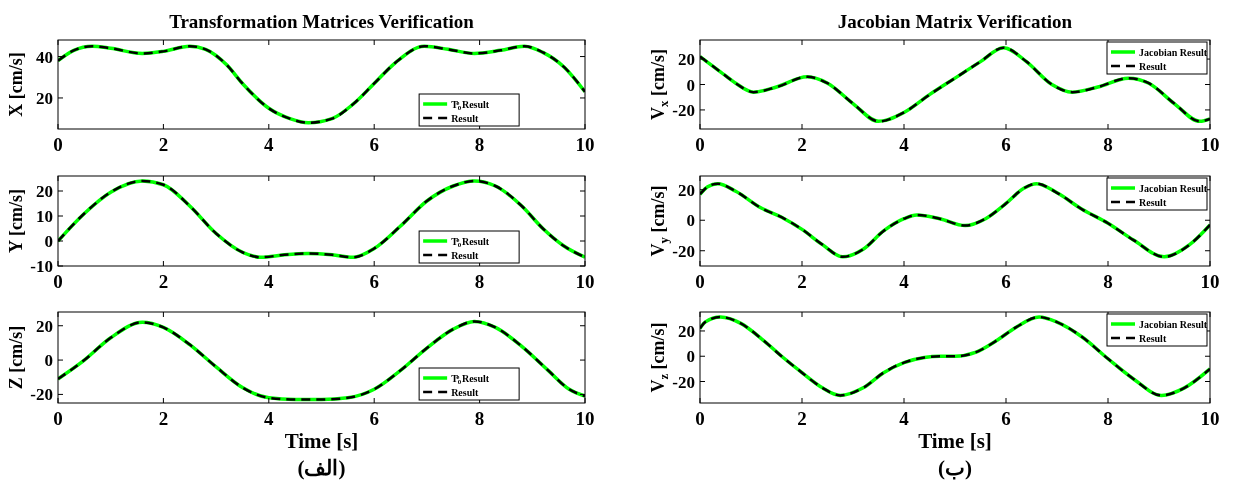 This screenshot has width=1236, height=493. Describe the element at coordinates (321, 468) in the screenshot. I see `text: (الف)` at that location.